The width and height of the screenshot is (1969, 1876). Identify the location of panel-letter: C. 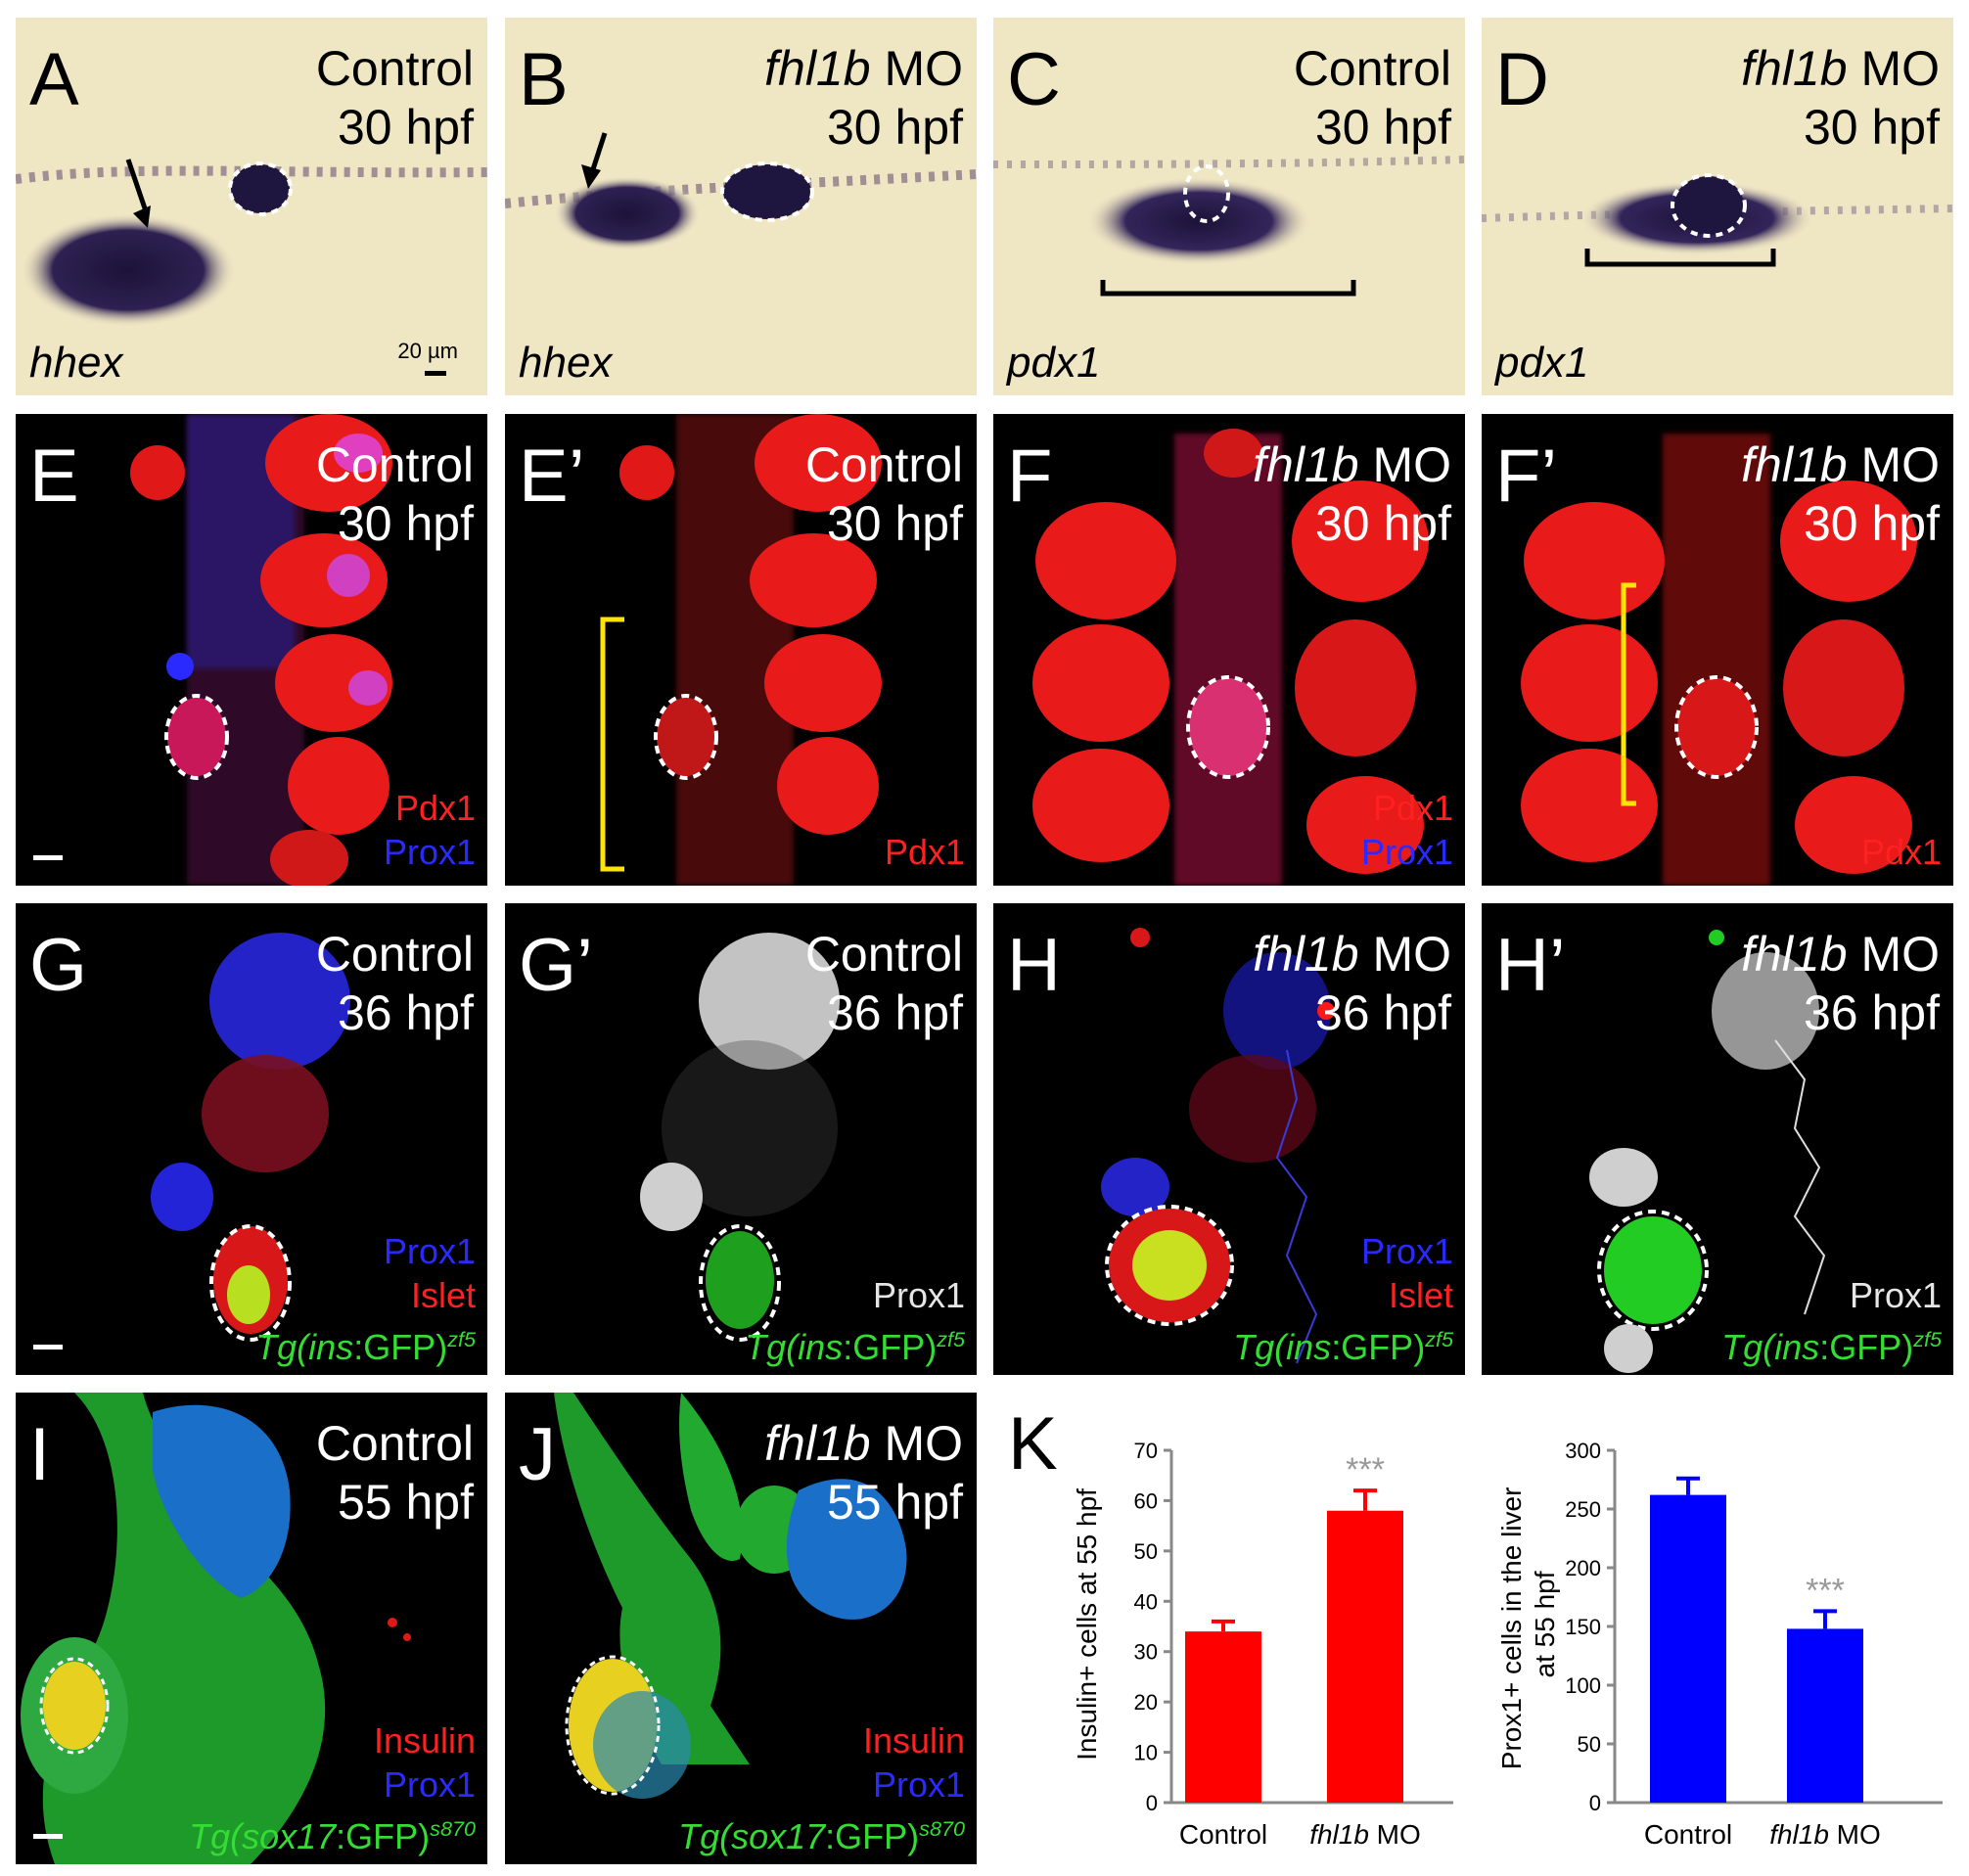
(1034, 79).